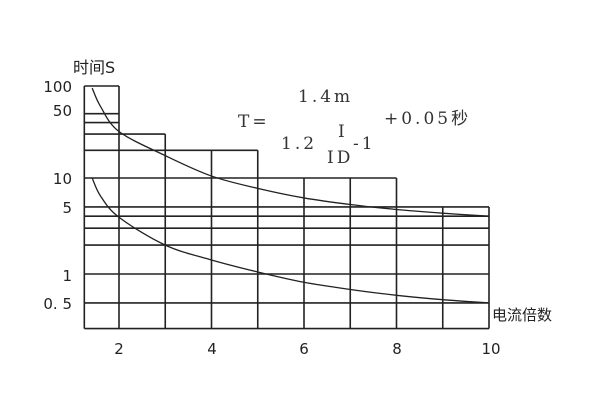 The width and height of the screenshot is (600, 400). I want to click on formula-frac-num: I, so click(343, 132).